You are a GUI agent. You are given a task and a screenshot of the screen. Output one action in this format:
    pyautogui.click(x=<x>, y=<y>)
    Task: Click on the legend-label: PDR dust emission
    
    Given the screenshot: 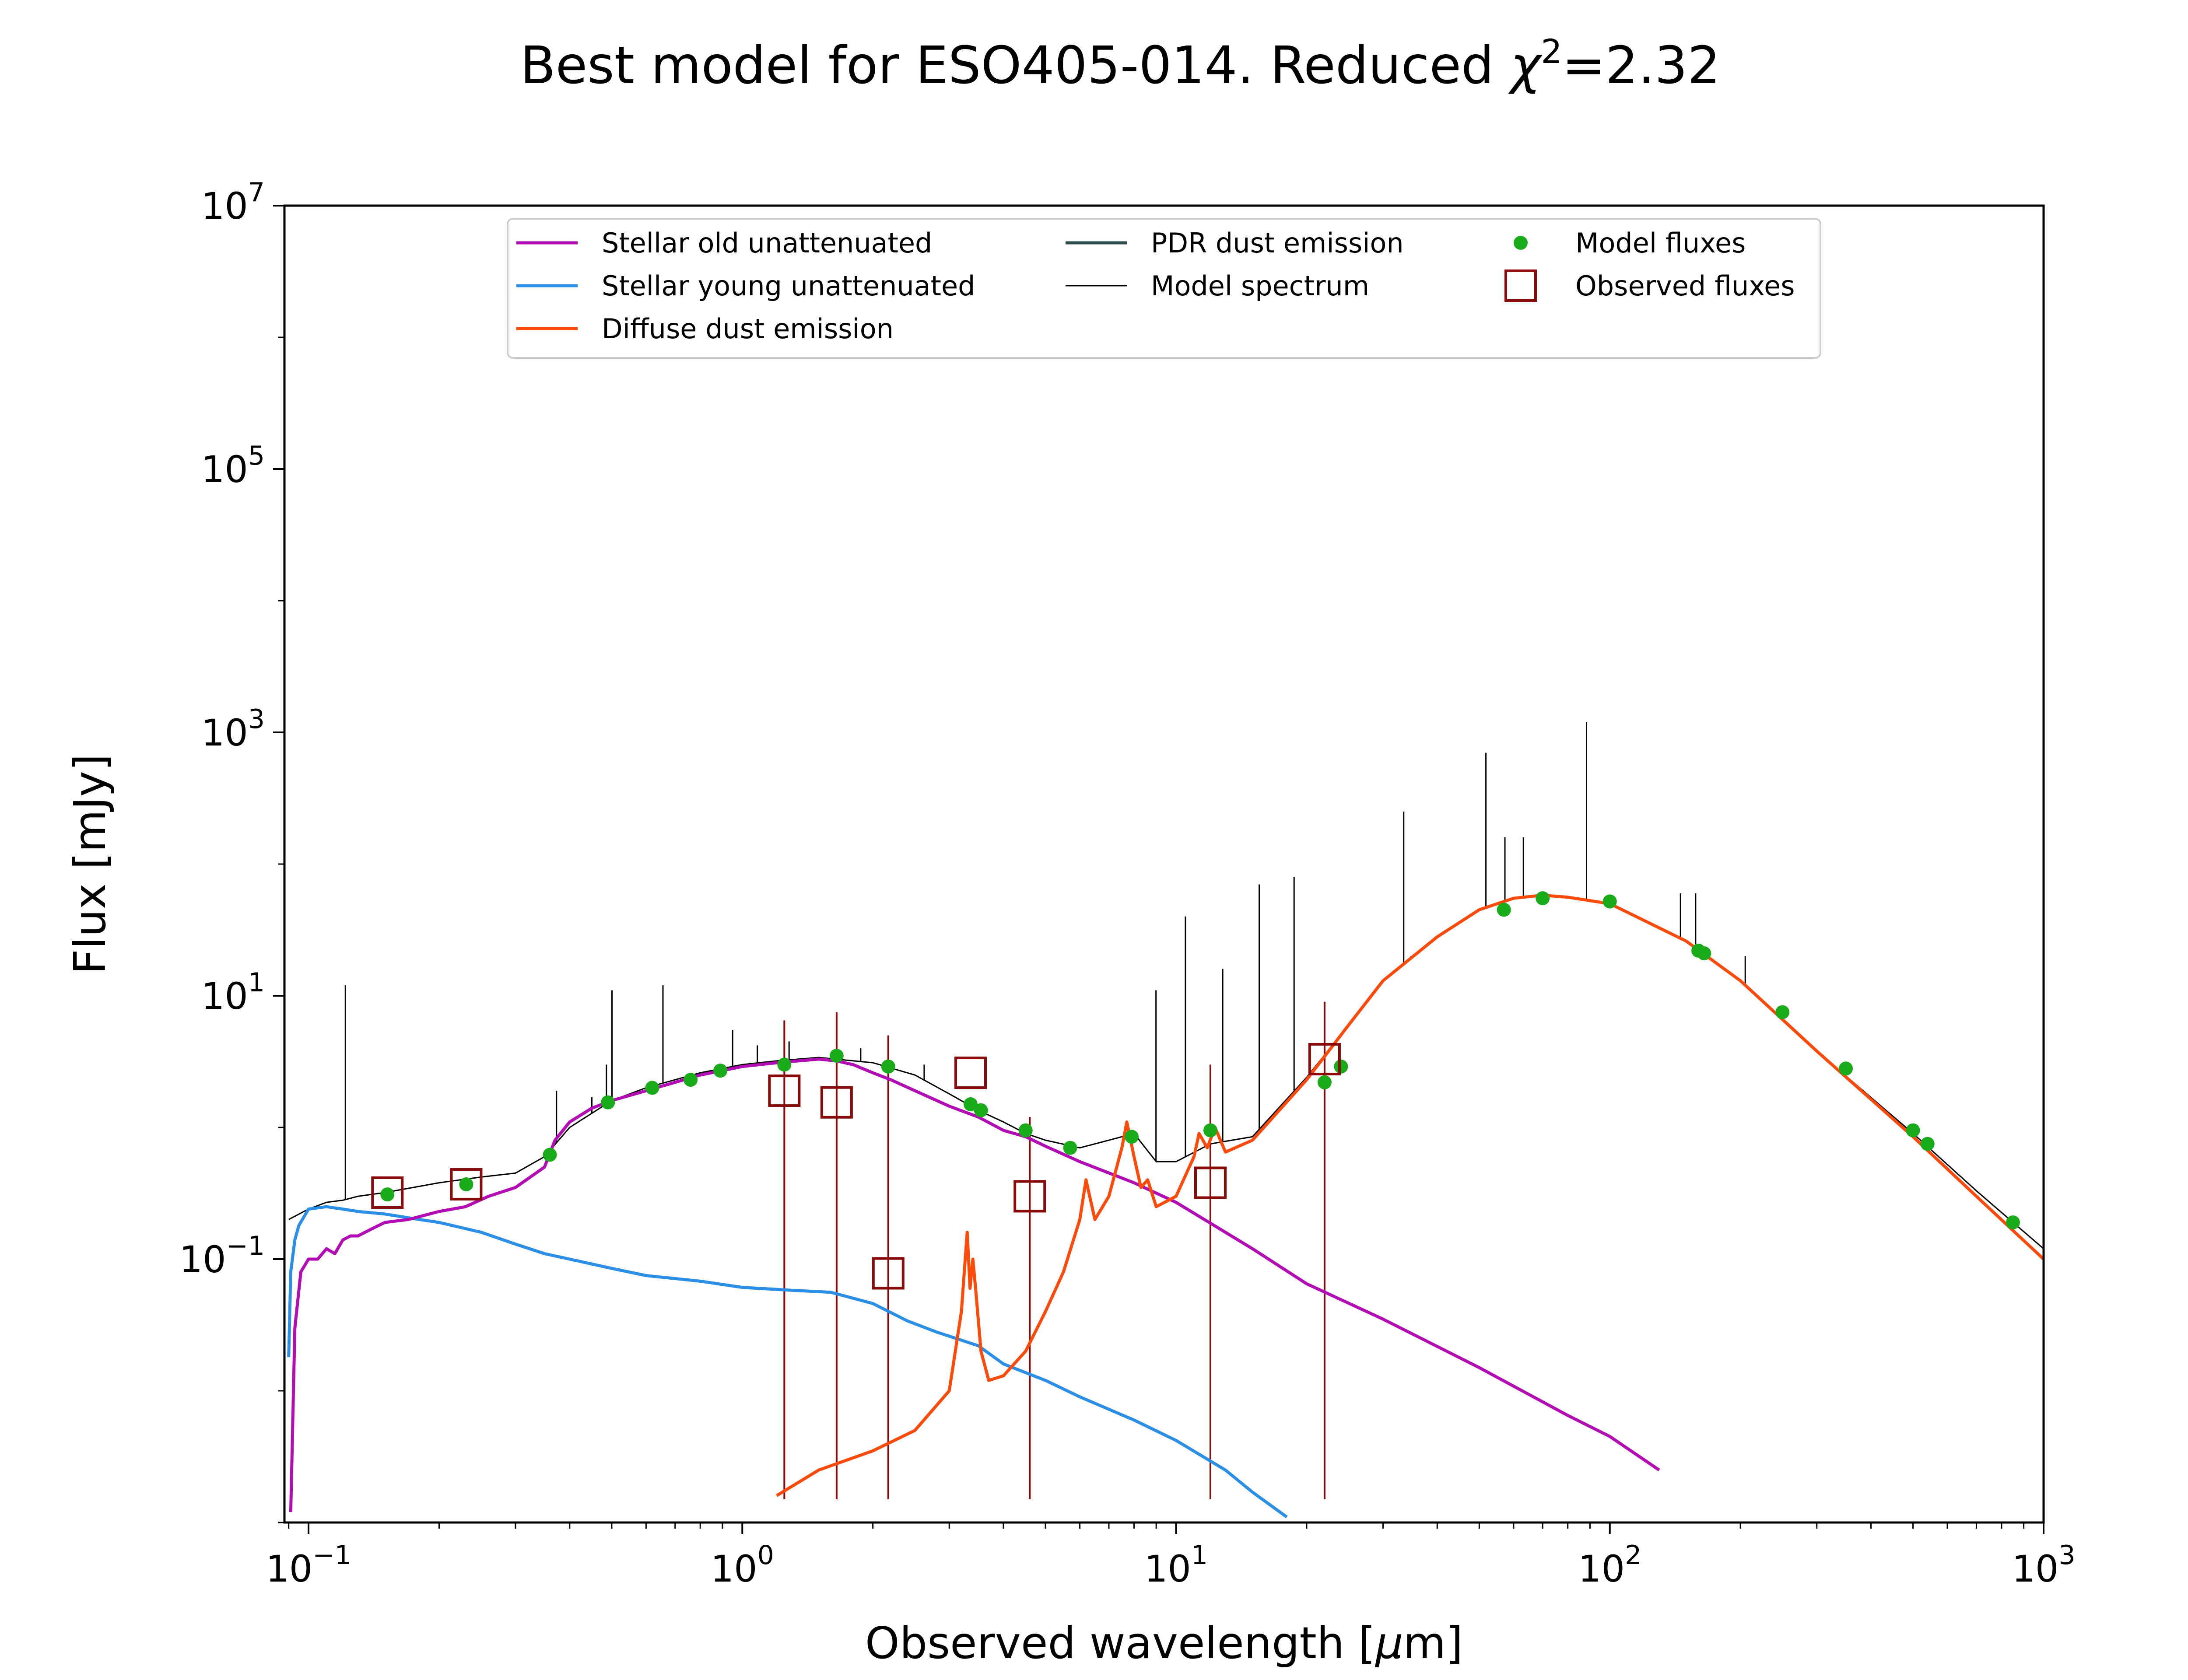 What is the action you would take?
    pyautogui.click(x=1277, y=243)
    